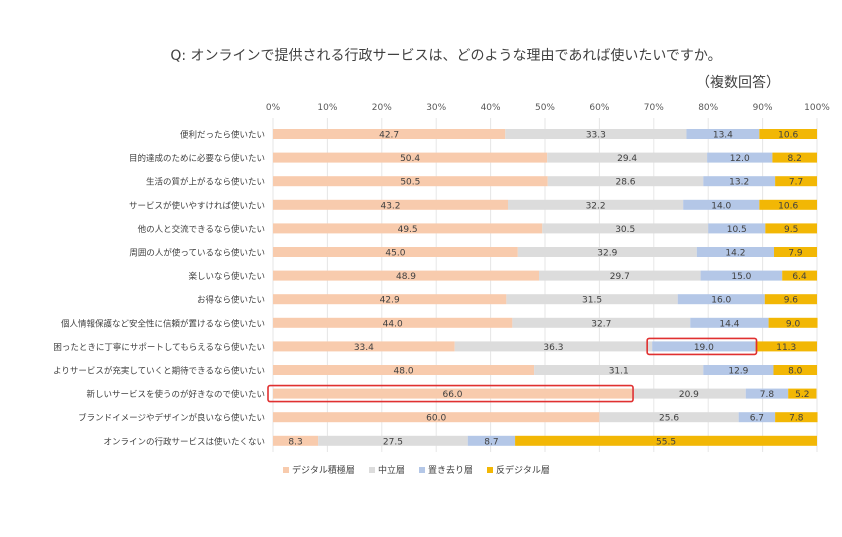 This screenshot has height=537, width=842. What do you see at coordinates (740, 159) in the screenshot?
I see `data-label: 12.0` at bounding box center [740, 159].